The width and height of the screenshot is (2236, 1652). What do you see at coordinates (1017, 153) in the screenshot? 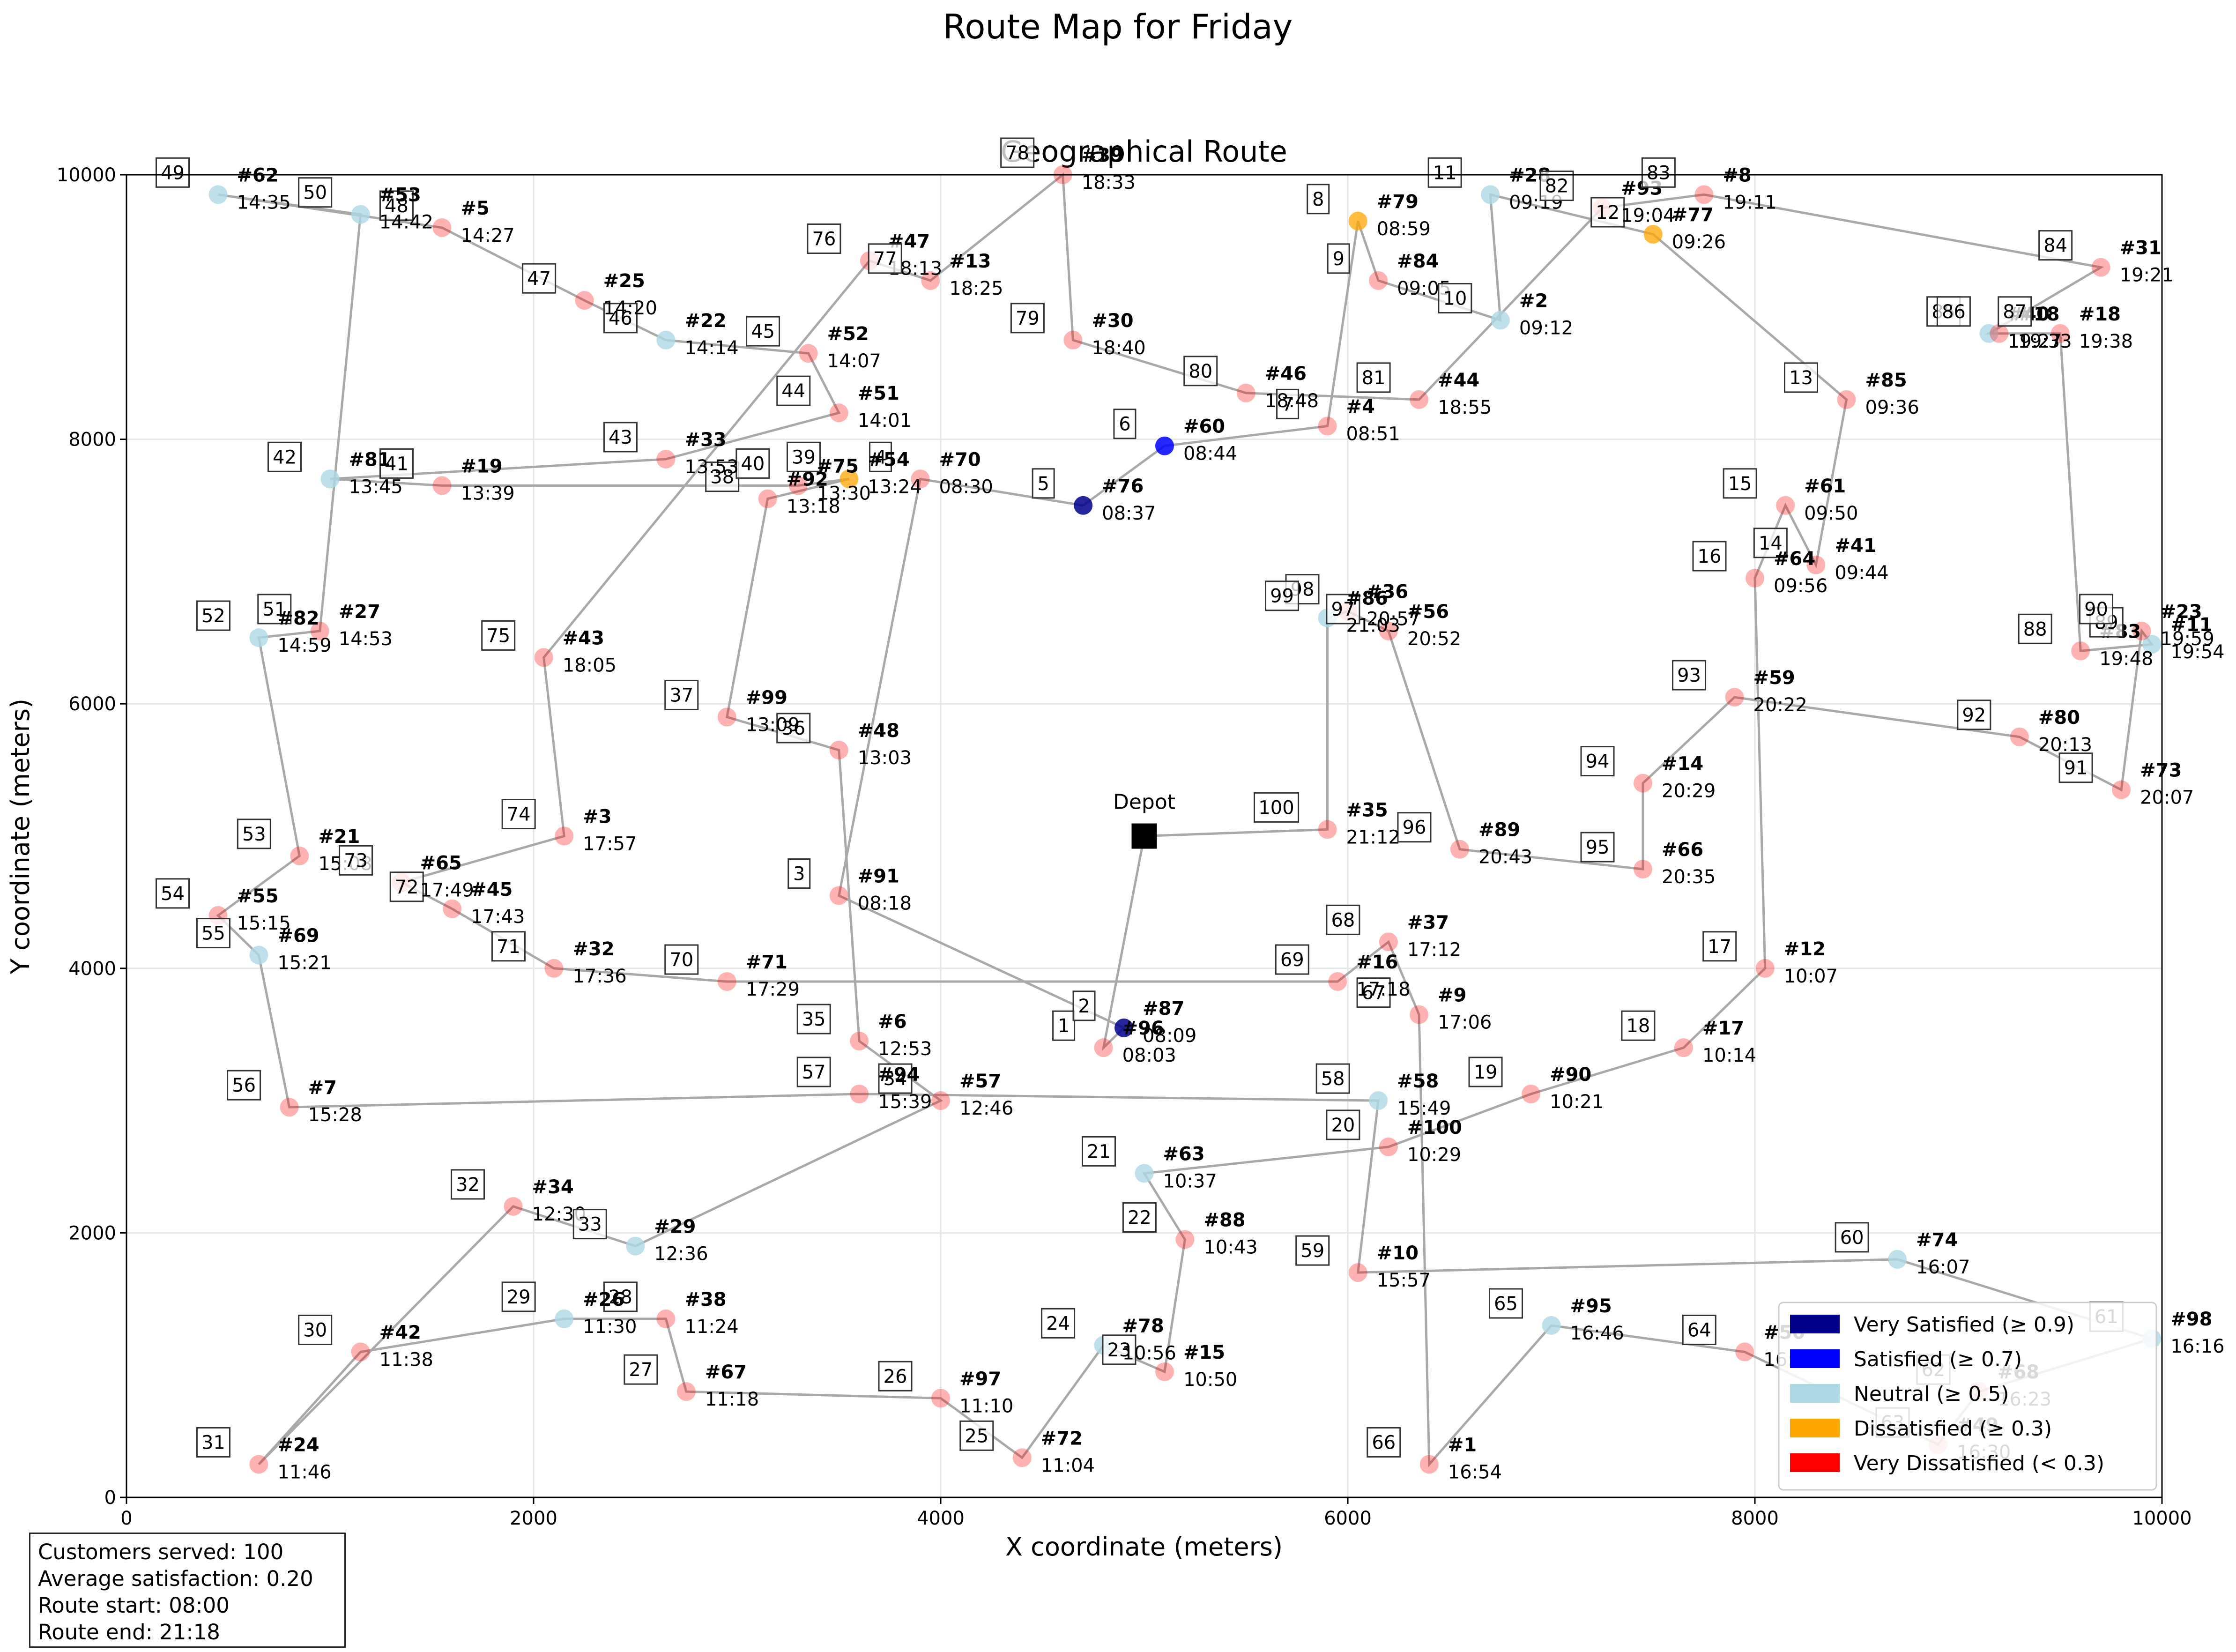
I see `stop-sequence-label: 78` at bounding box center [1017, 153].